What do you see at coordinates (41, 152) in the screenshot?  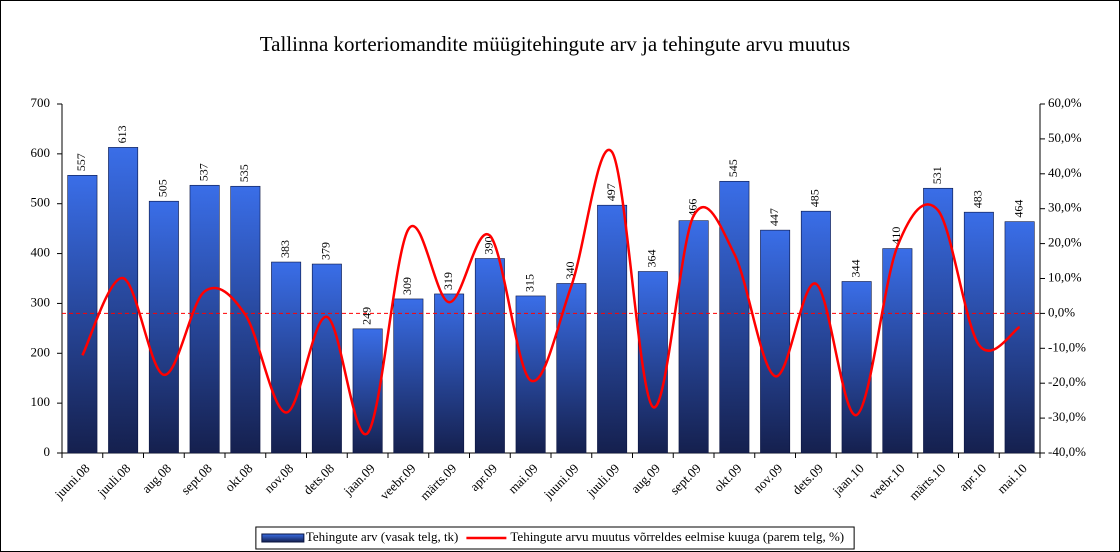 I see `y-tick-label: 600` at bounding box center [41, 152].